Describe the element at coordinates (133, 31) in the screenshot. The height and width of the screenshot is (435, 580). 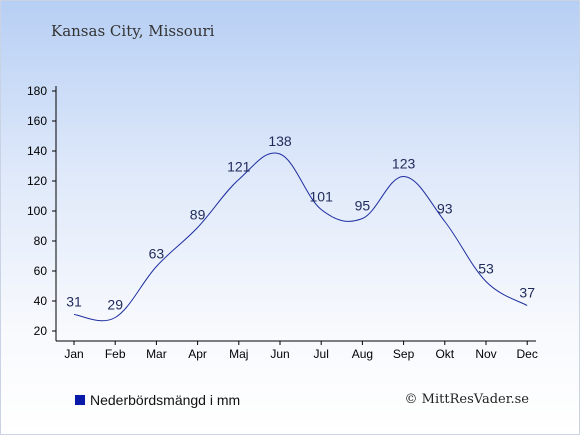
I see `chart-title: Kansas City, Missouri` at that location.